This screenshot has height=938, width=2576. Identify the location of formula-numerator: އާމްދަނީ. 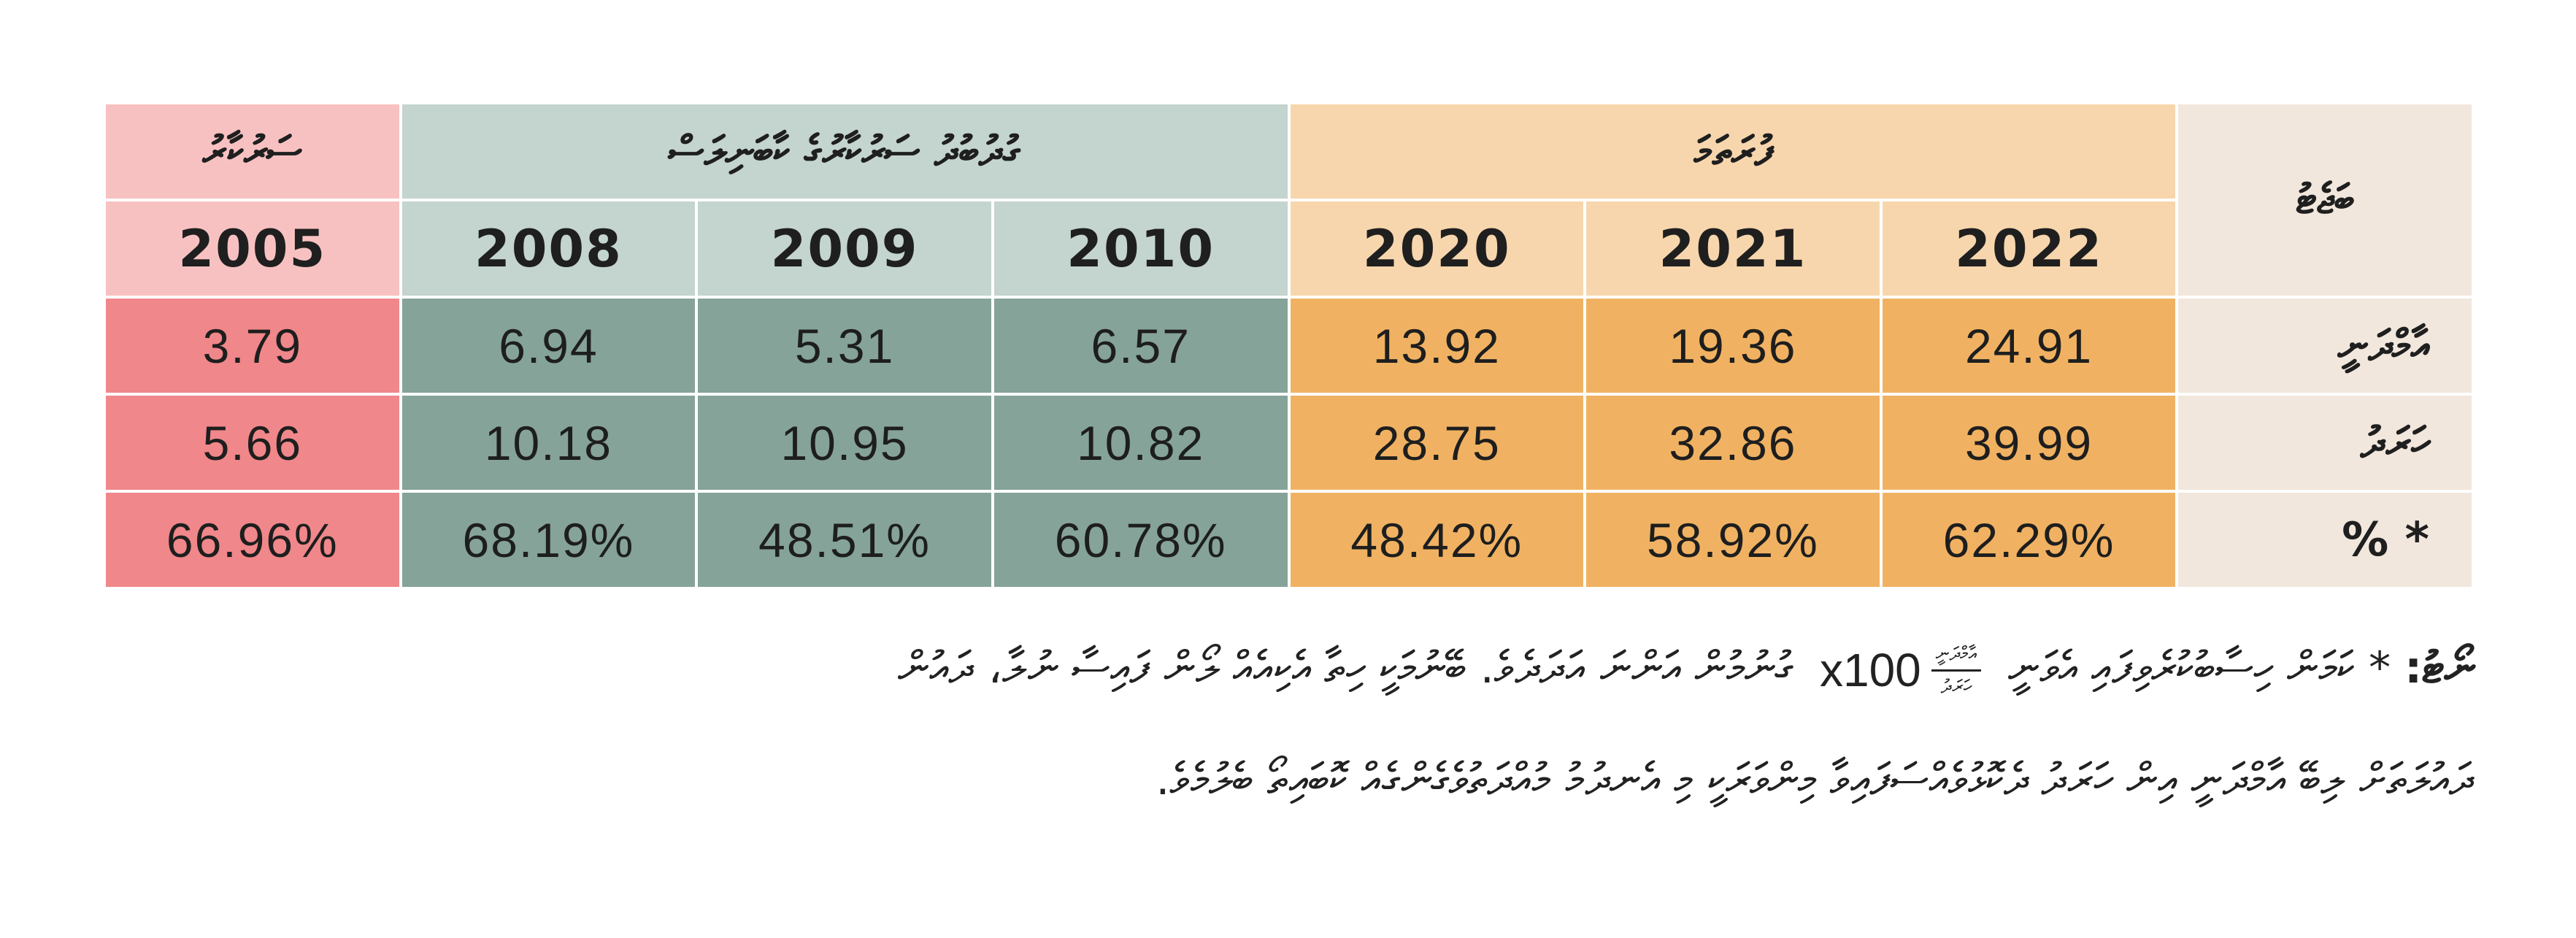
(1956, 657).